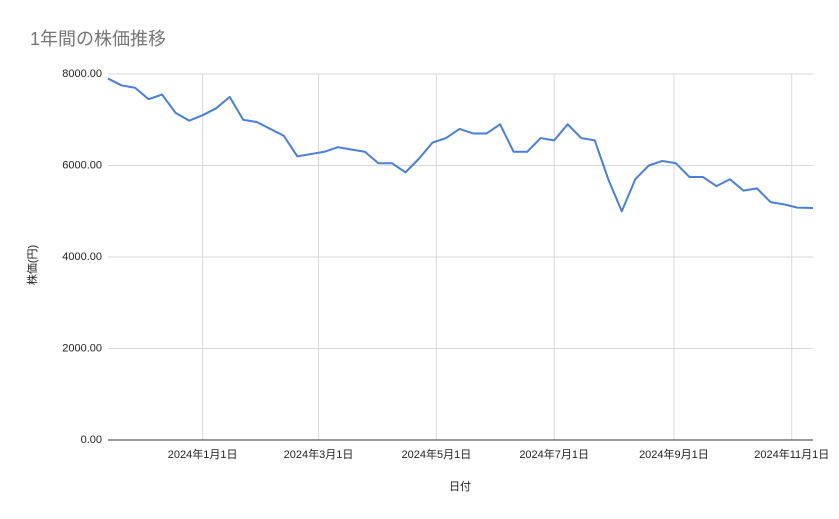  What do you see at coordinates (82, 74) in the screenshot?
I see `y-tick-label: 8000.00` at bounding box center [82, 74].